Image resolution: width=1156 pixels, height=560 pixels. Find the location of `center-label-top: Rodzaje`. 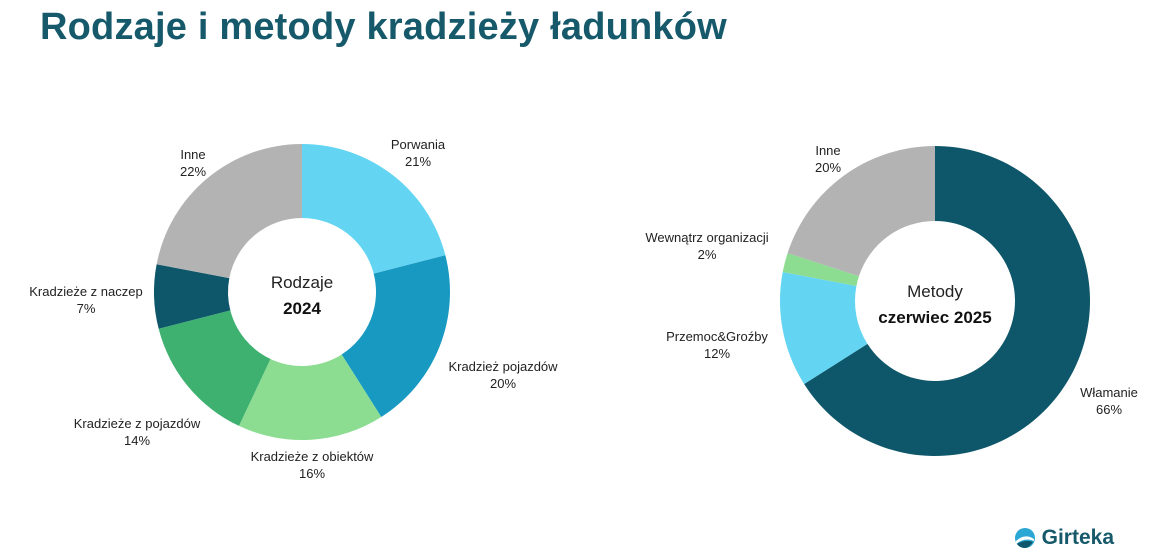

center-label-top: Rodzaje is located at coordinates (302, 282).